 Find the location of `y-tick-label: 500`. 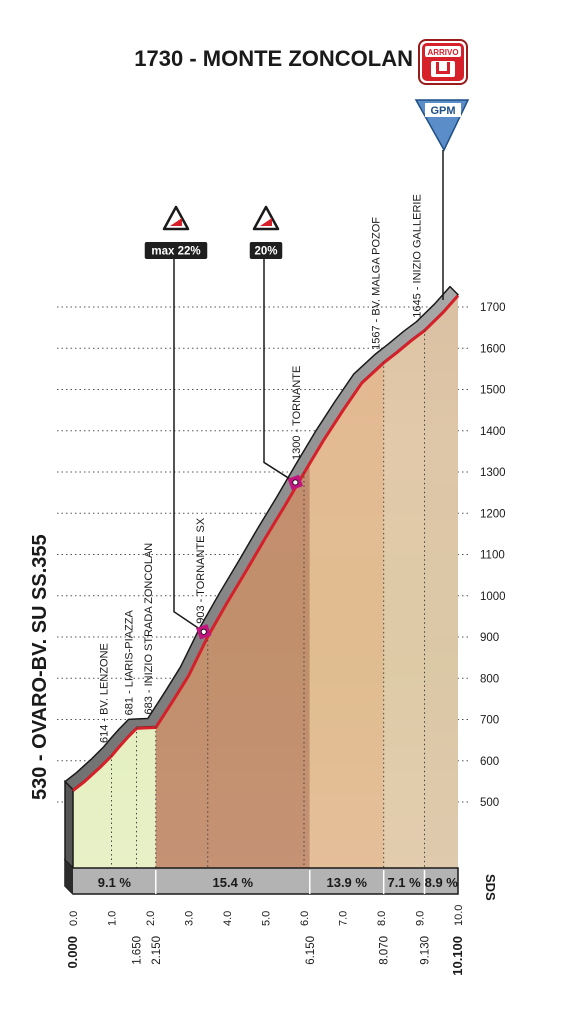

y-tick-label: 500 is located at coordinates (489, 803).